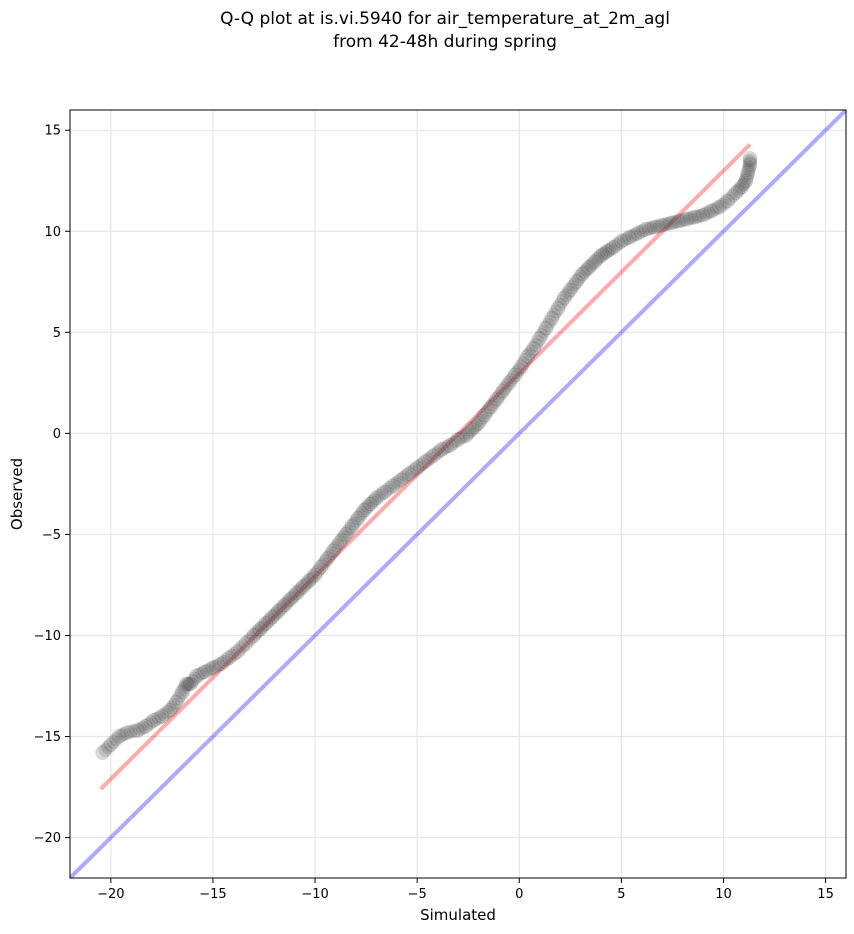 The height and width of the screenshot is (934, 854). Describe the element at coordinates (519, 894) in the screenshot. I see `x-tick-label: 0` at that location.